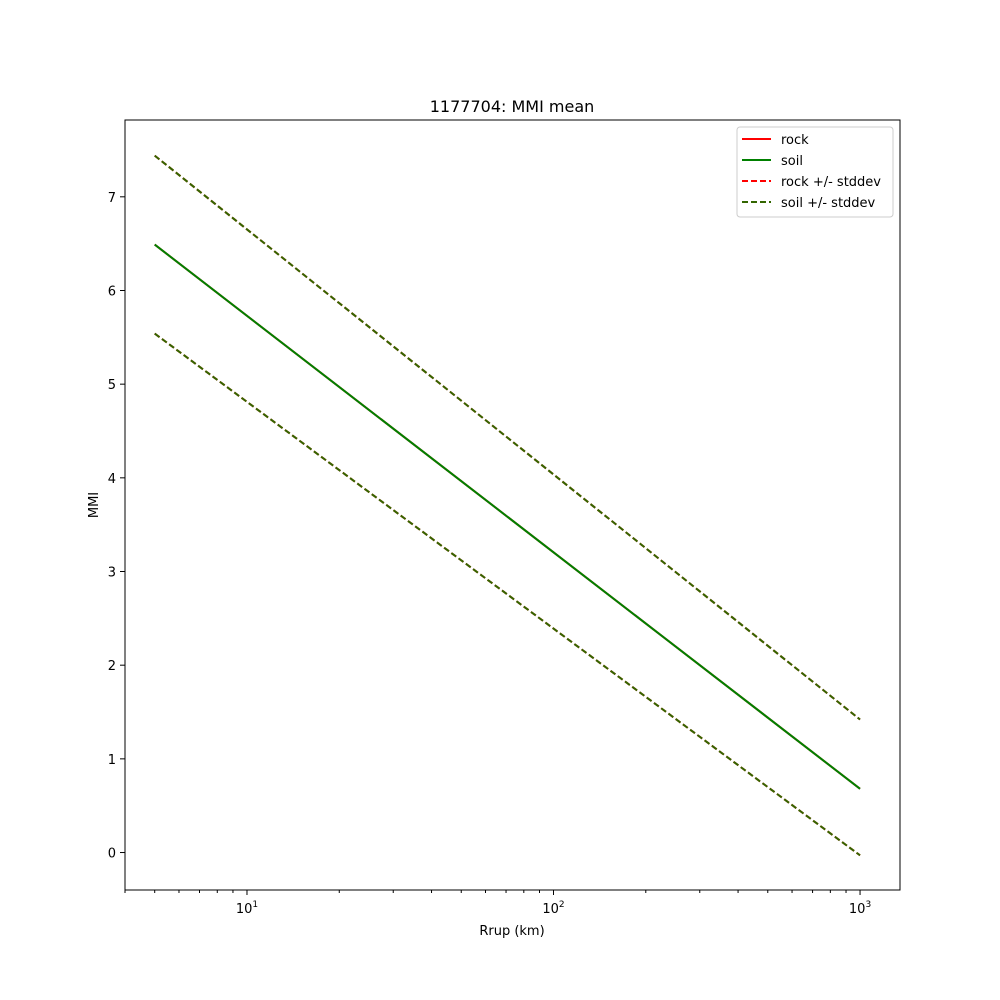 This screenshot has width=1000, height=1000. Describe the element at coordinates (828, 203) in the screenshot. I see `legend-label: soil +/- stddev` at that location.